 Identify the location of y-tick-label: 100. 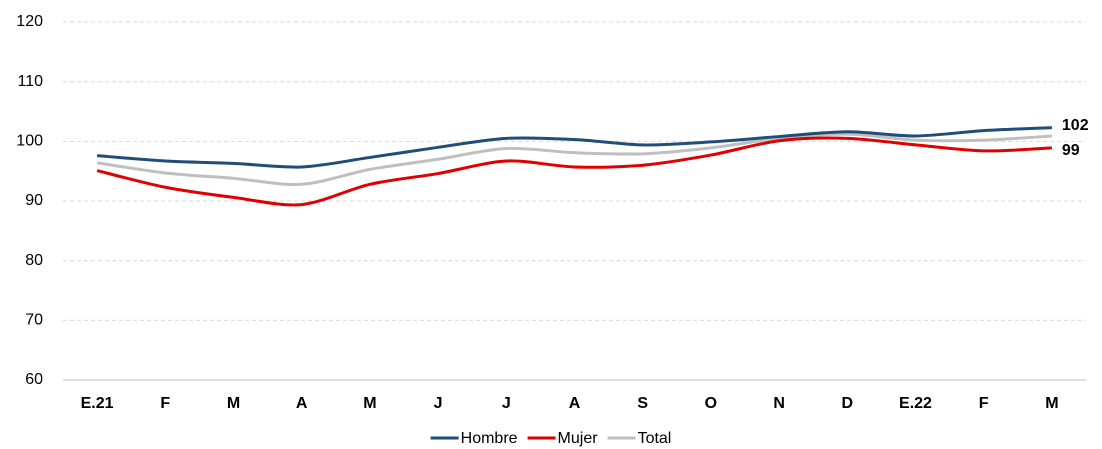
(29, 141).